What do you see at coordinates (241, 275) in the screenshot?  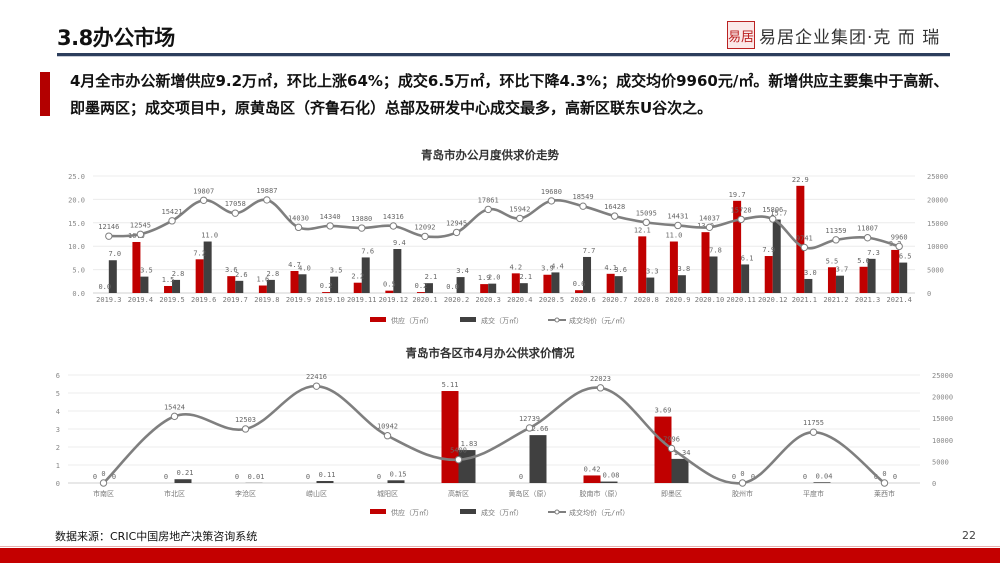 I see `svg-text: 2.6` at bounding box center [241, 275].